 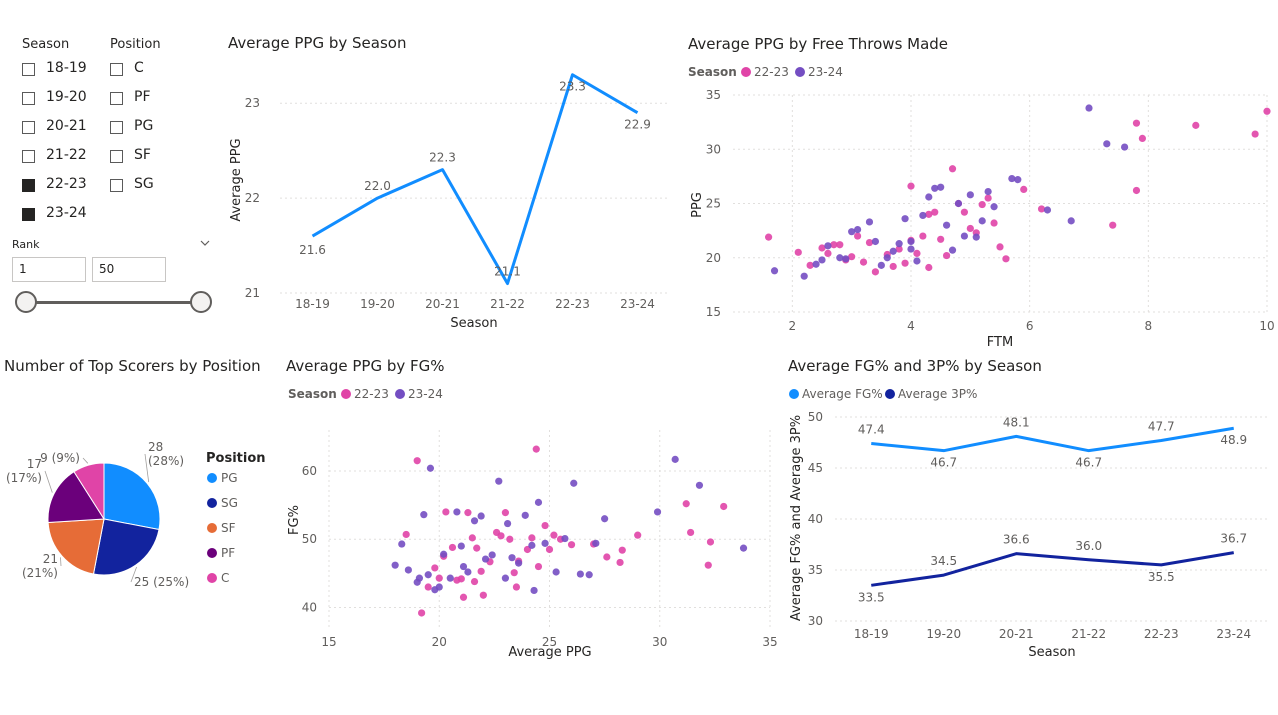 I want to click on rank-min-input: 1, so click(x=49, y=269).